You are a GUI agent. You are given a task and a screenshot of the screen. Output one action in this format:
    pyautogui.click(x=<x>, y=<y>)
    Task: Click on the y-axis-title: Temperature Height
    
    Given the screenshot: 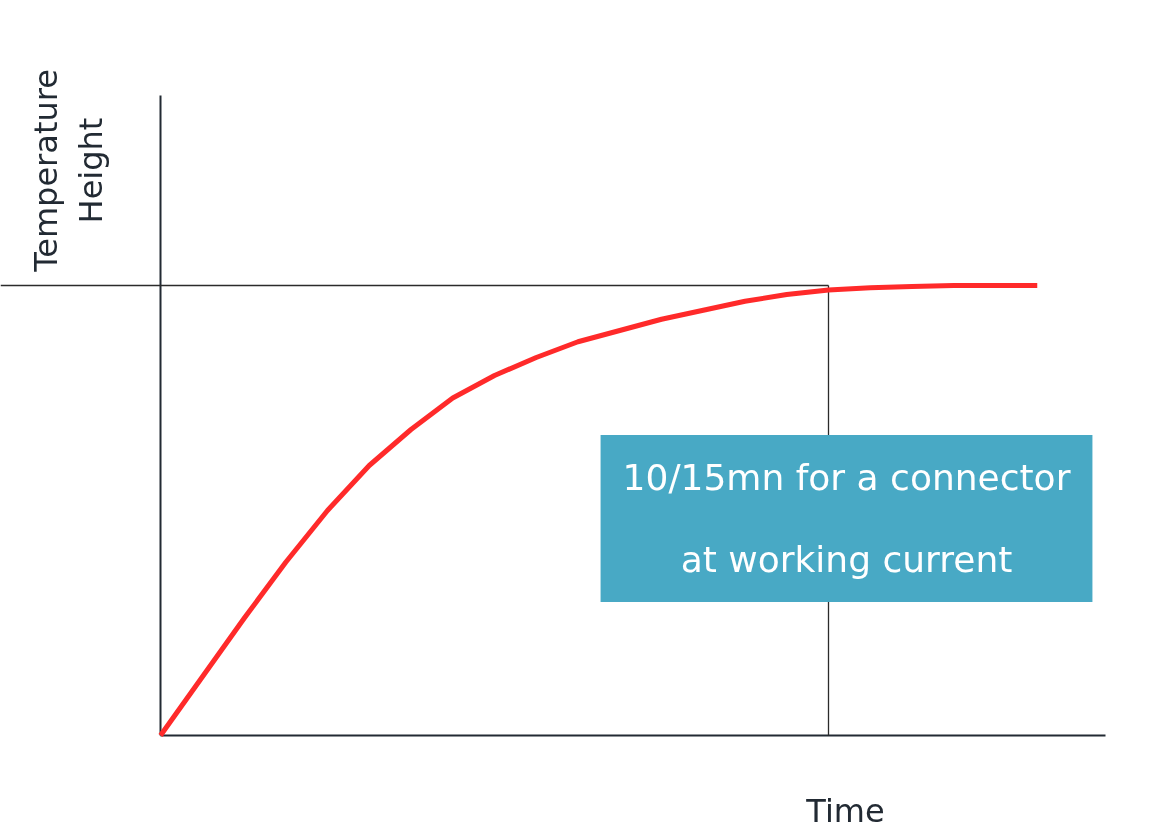 What is the action you would take?
    pyautogui.click(x=68, y=171)
    